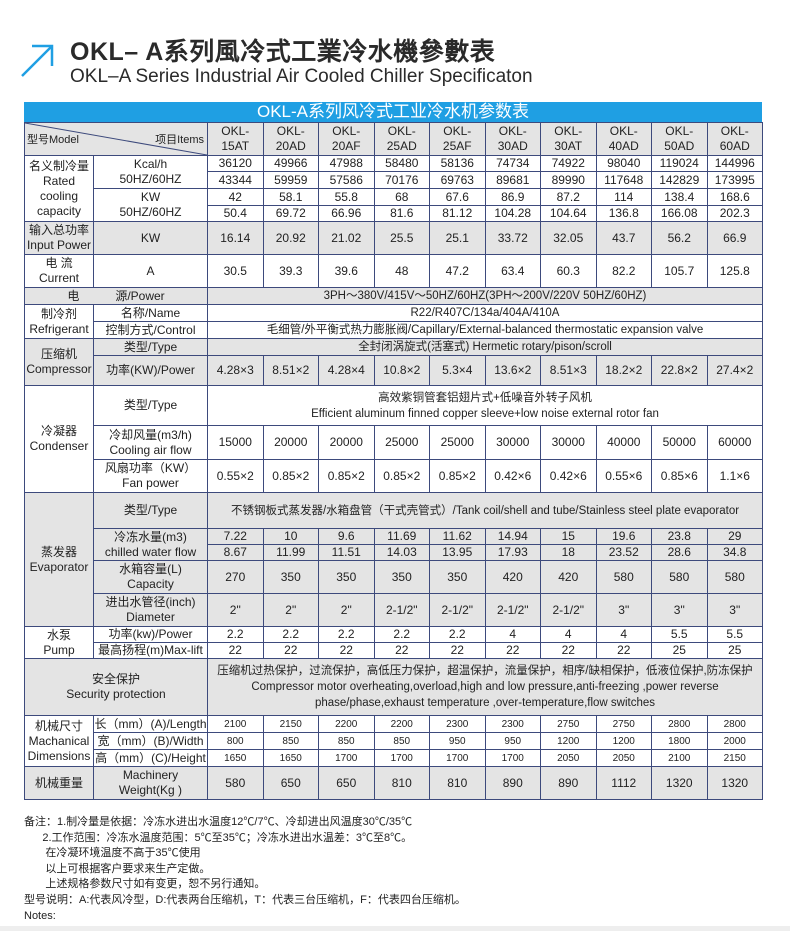  Describe the element at coordinates (457, 536) in the screenshot. I see `value-cell: 11.62` at that location.